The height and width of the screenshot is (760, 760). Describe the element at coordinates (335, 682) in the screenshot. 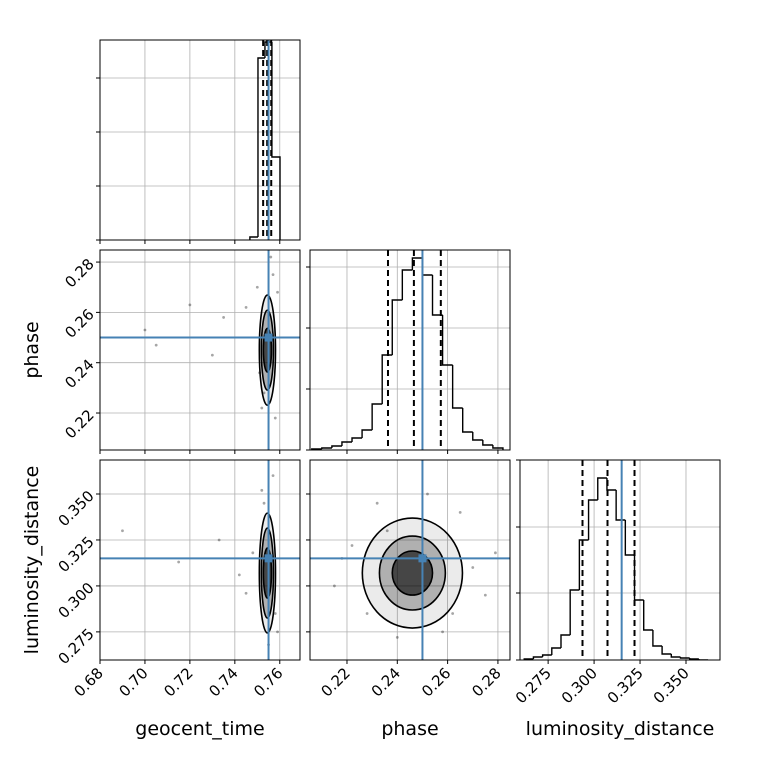

I see `x-tick-label: 0.22` at that location.